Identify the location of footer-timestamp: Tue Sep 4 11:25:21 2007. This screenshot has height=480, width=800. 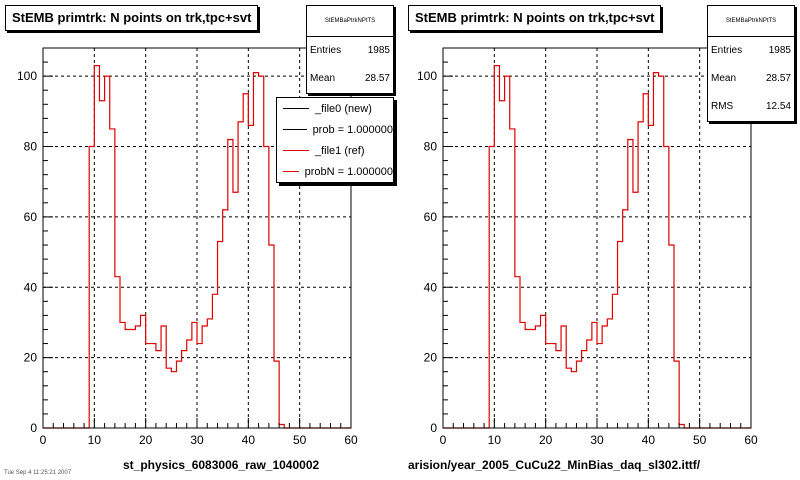
(38, 473).